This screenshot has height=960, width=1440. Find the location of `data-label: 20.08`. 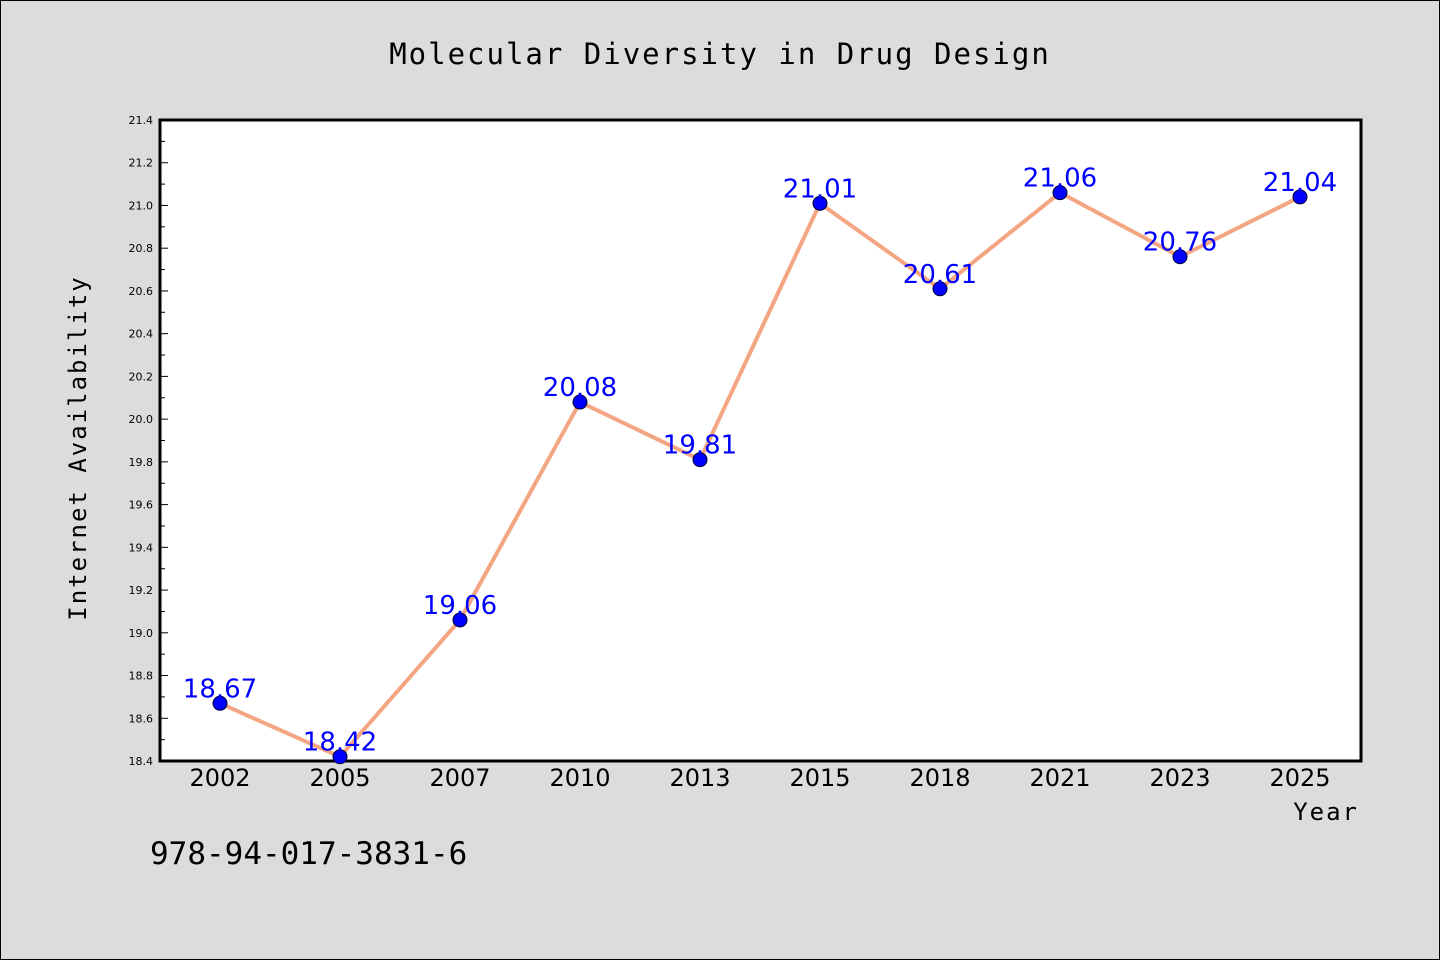

data-label: 20.08 is located at coordinates (580, 388).